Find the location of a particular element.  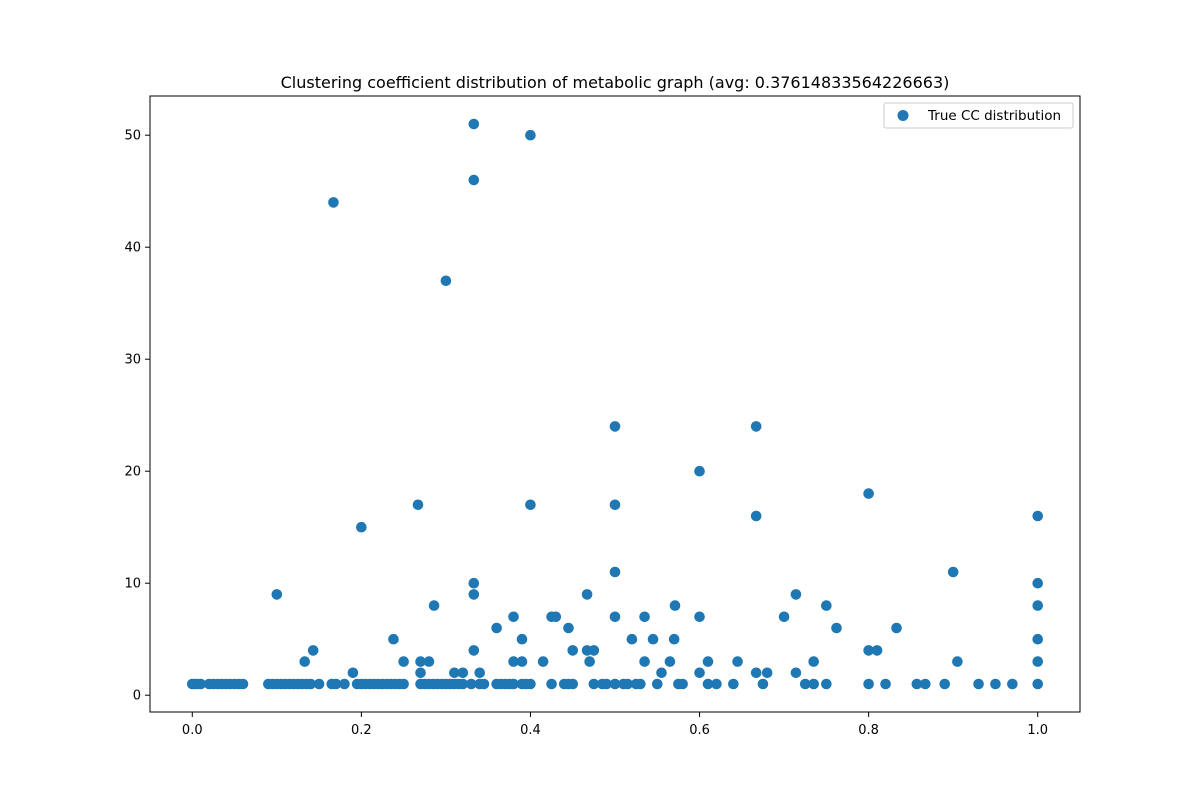

legend-box is located at coordinates (978, 115).